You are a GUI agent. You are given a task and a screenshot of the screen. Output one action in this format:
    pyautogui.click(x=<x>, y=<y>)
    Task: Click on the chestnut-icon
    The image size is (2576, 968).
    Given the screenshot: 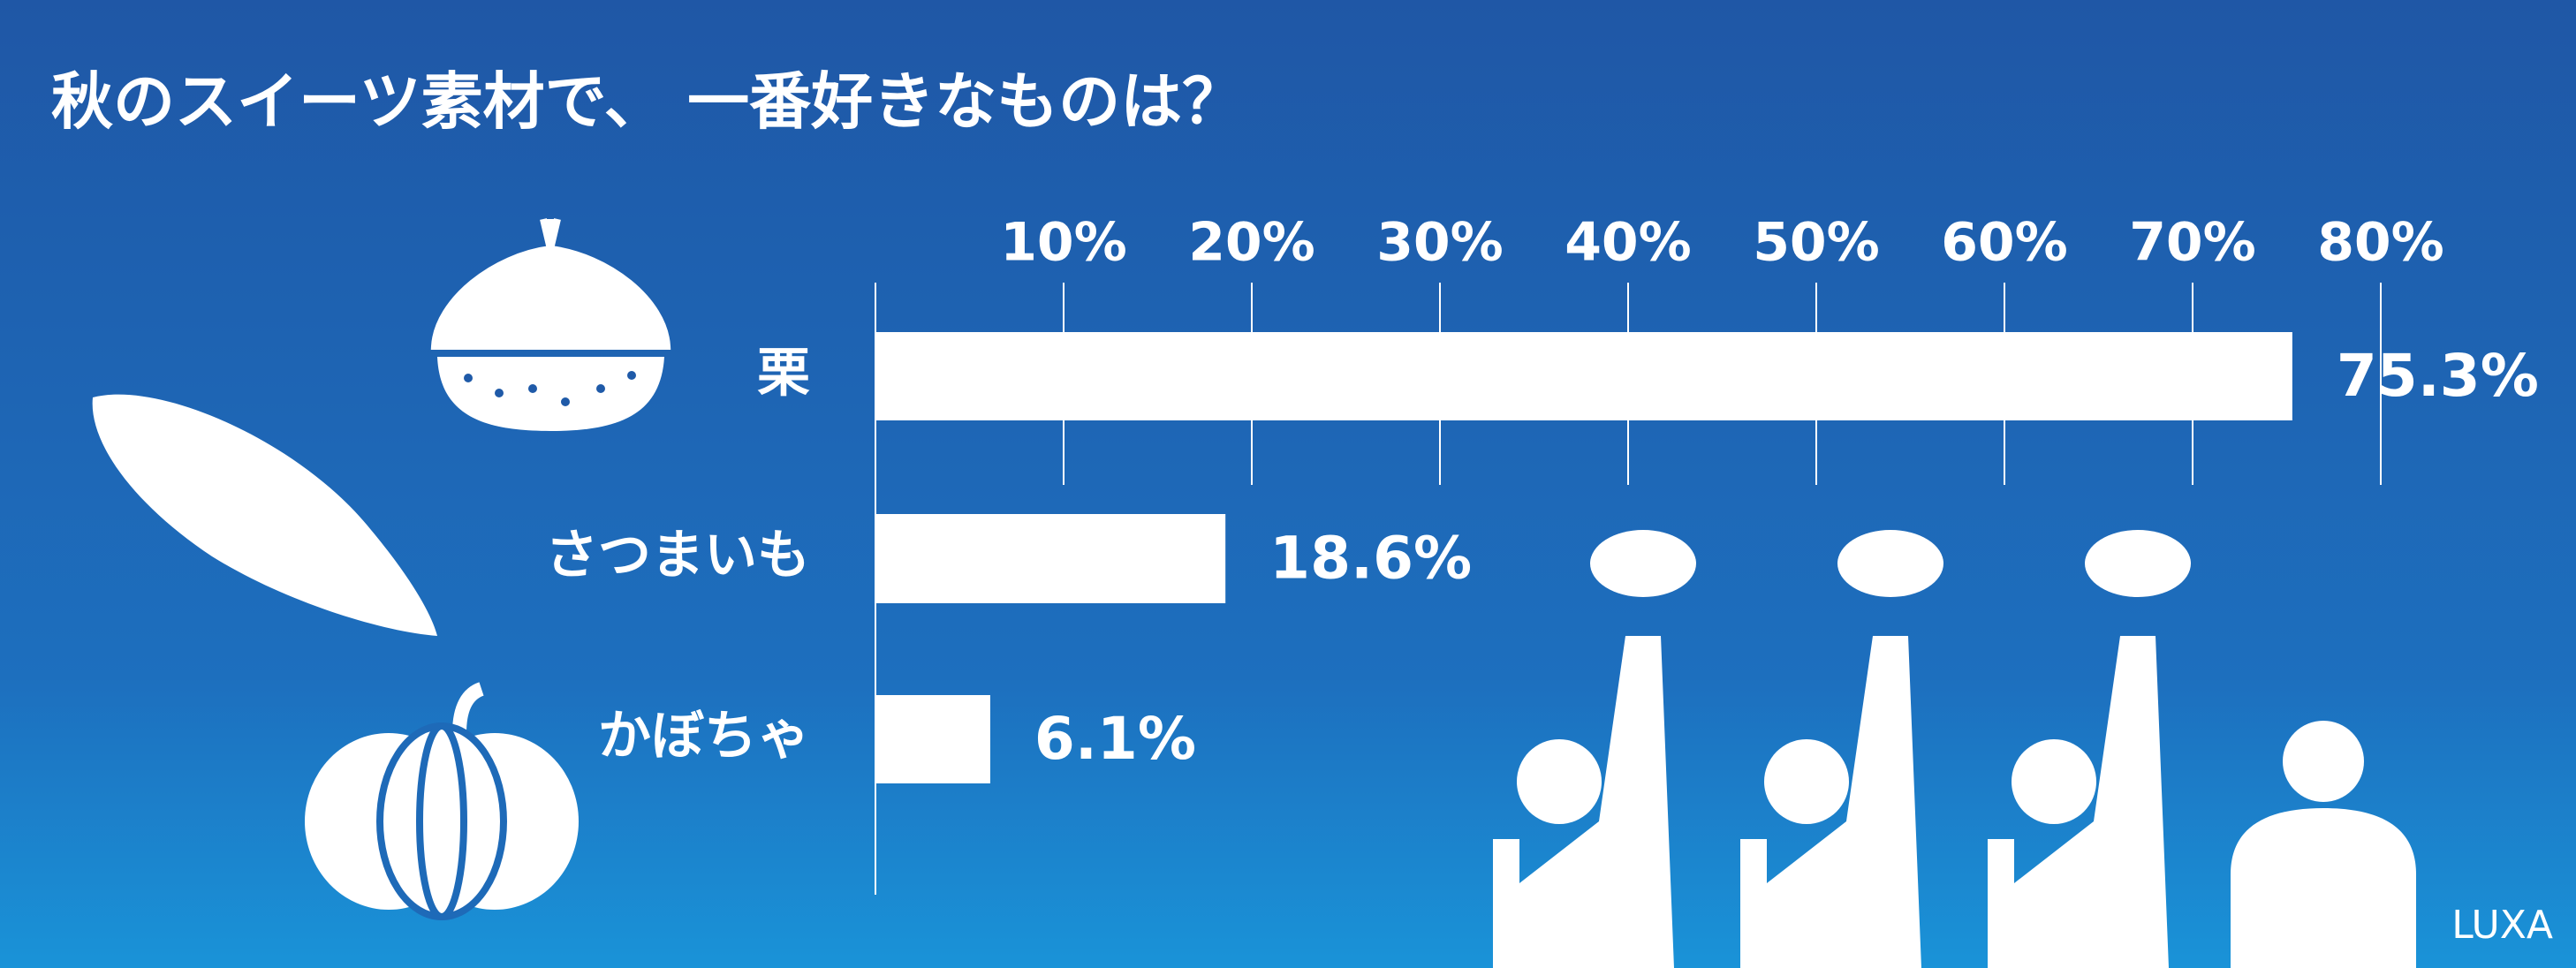 What is the action you would take?
    pyautogui.click(x=551, y=325)
    